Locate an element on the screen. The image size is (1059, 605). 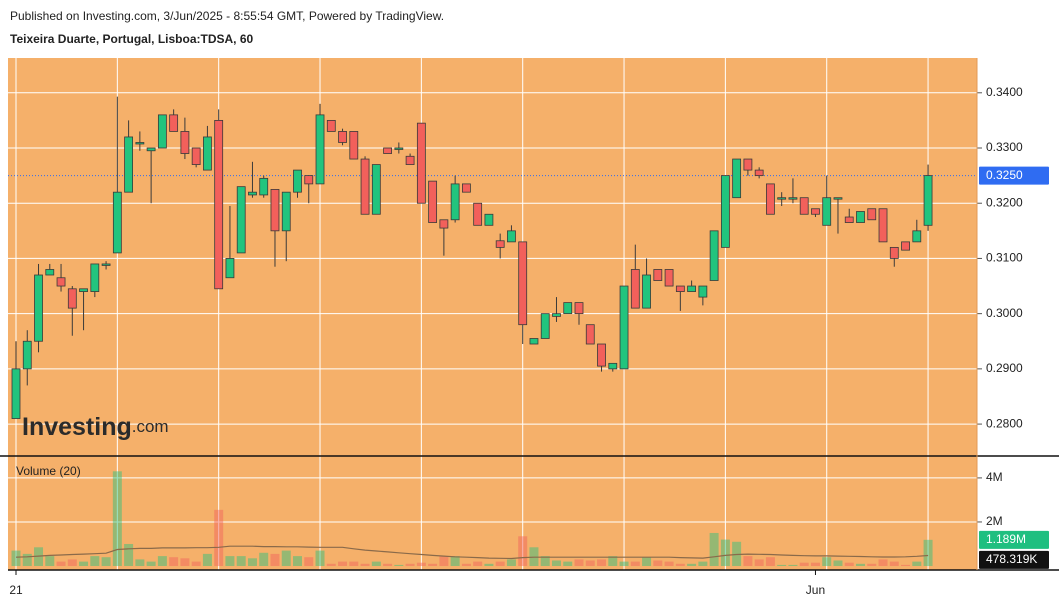
last-price-label-box is located at coordinates (1014, 175).